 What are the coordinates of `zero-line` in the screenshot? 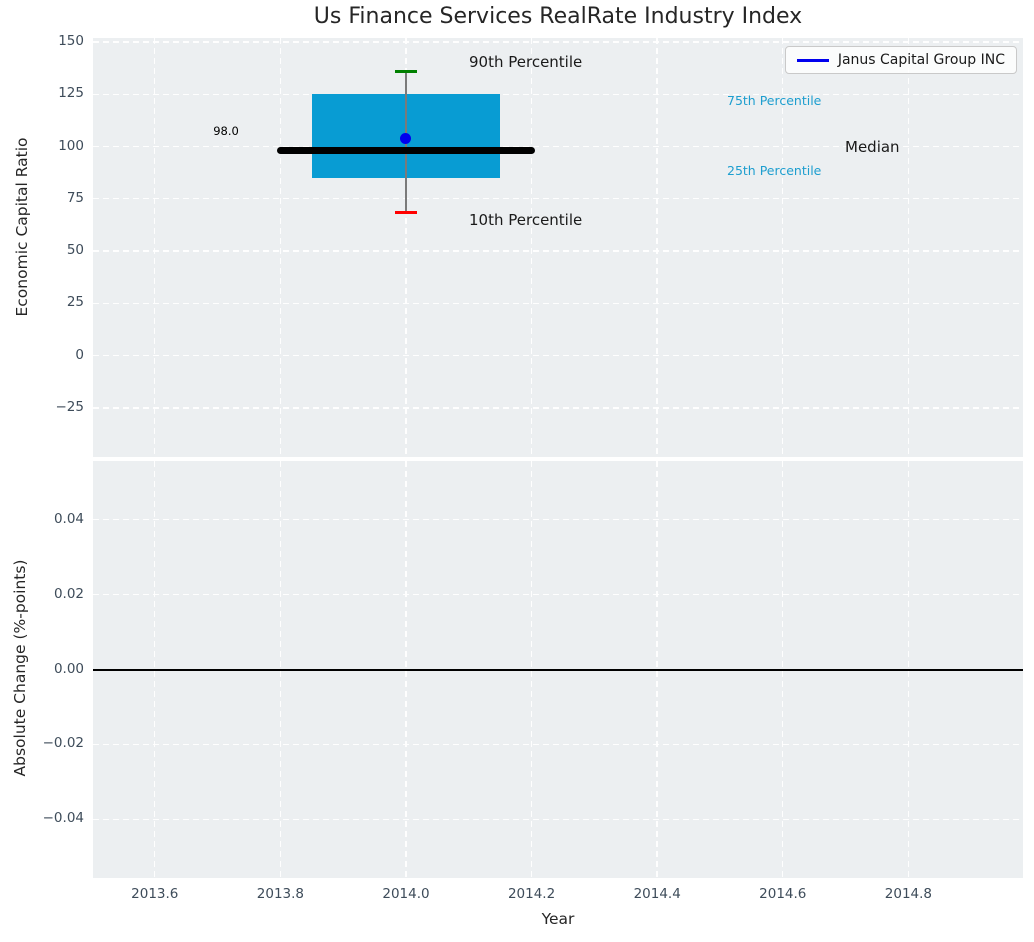 It's located at (558, 669).